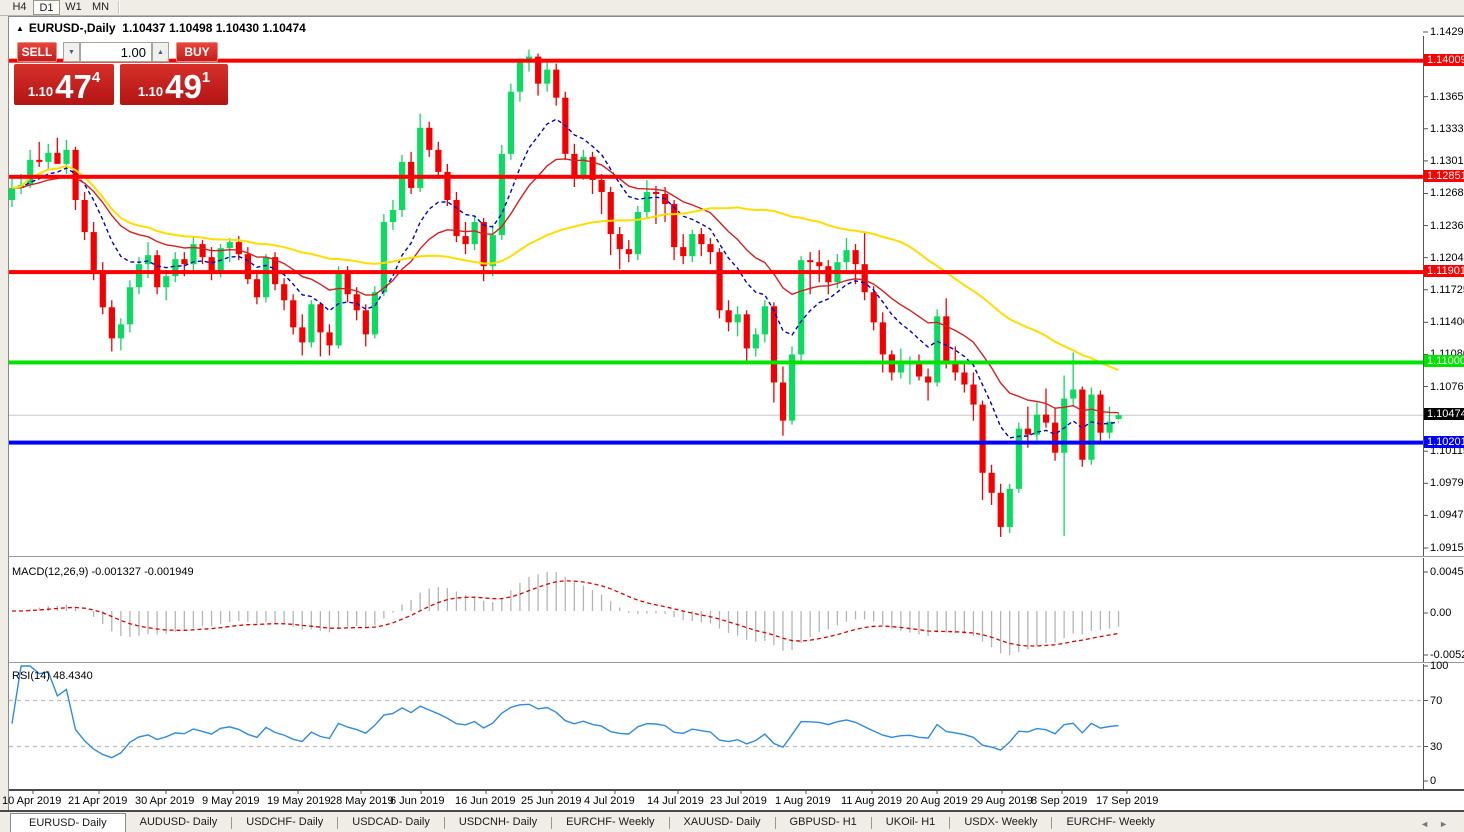 This screenshot has height=832, width=1464. I want to click on chart-tab-eurusd-daily: EURUSD- Daily, so click(68, 822).